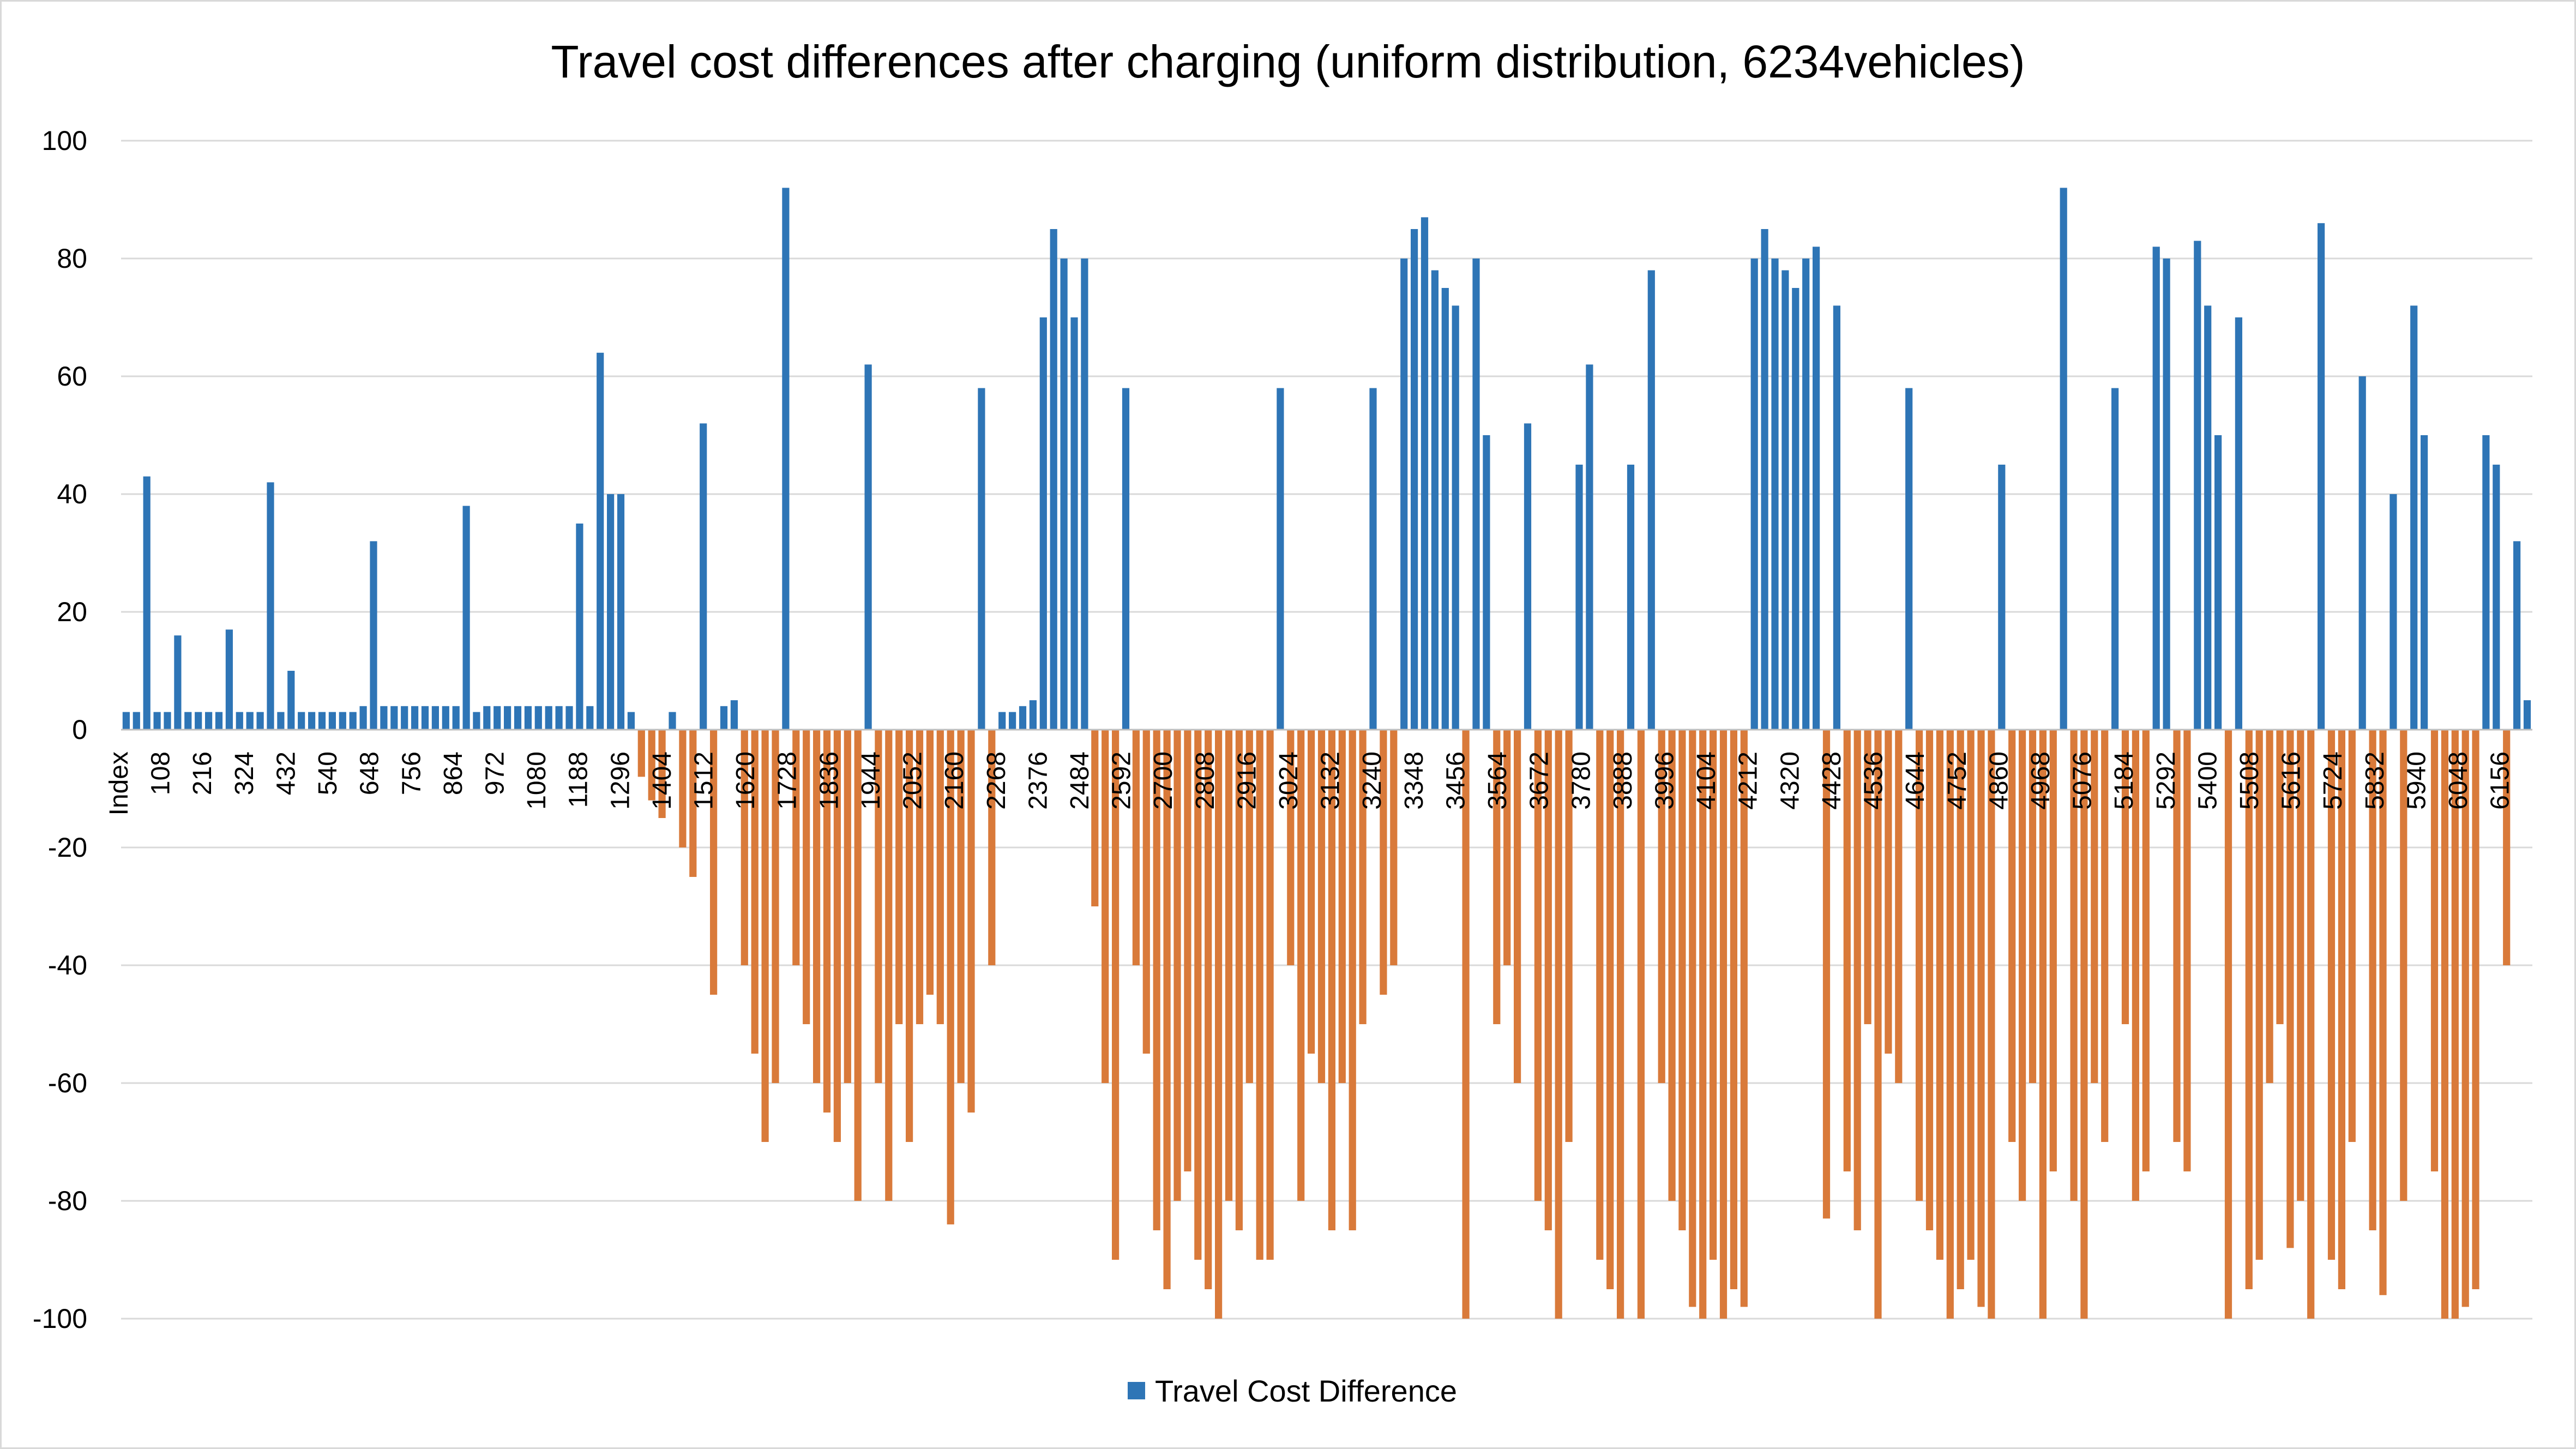  What do you see at coordinates (2417, 780) in the screenshot?
I see `x-tick-label: 5940` at bounding box center [2417, 780].